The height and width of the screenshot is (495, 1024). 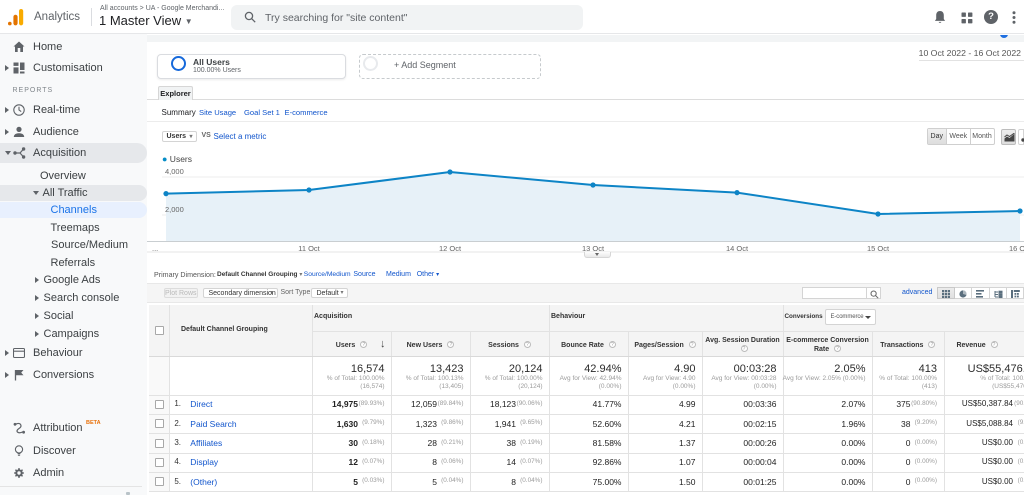 What do you see at coordinates (174, 209) in the screenshot?
I see `svg-text: 2,000` at bounding box center [174, 209].